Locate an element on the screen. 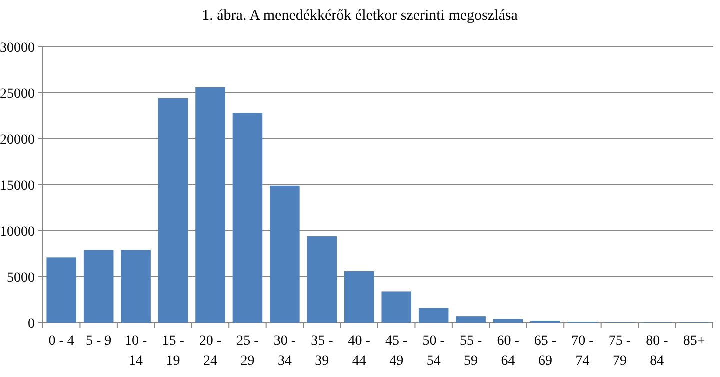 Image resolution: width=720 pixels, height=377 pixels. x-tick-label: 85+ is located at coordinates (694, 341).